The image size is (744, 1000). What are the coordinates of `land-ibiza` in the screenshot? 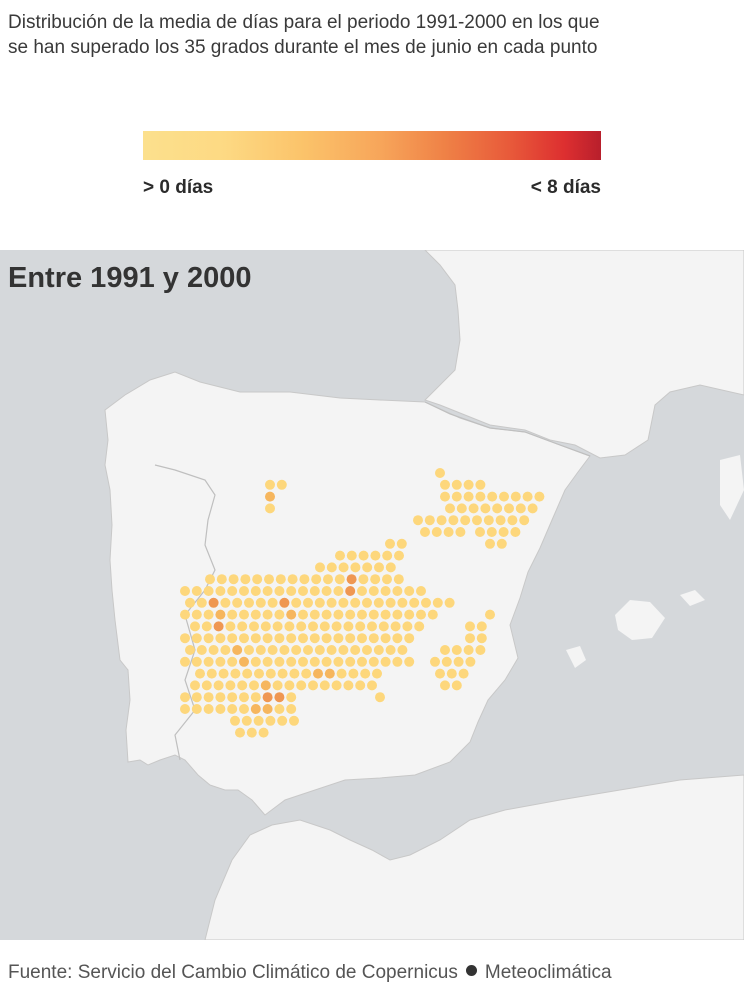 It's located at (576, 657).